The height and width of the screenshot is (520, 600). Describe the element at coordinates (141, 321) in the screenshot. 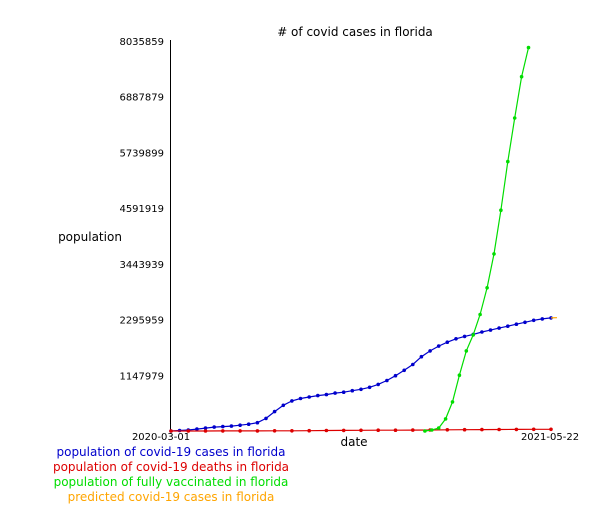

I see `y-tick-label: 2295959` at that location.